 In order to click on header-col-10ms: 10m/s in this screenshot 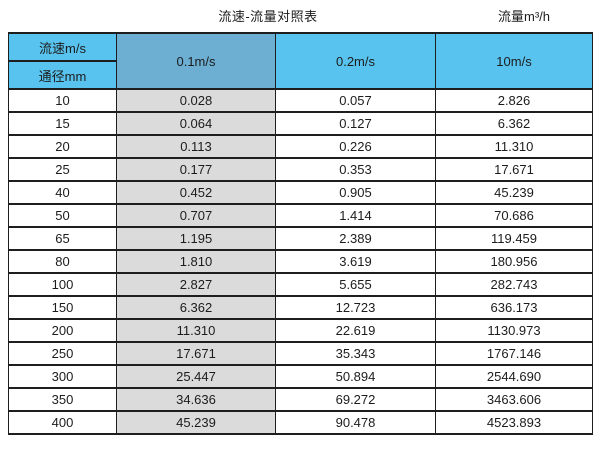, I will do `click(514, 61)`.